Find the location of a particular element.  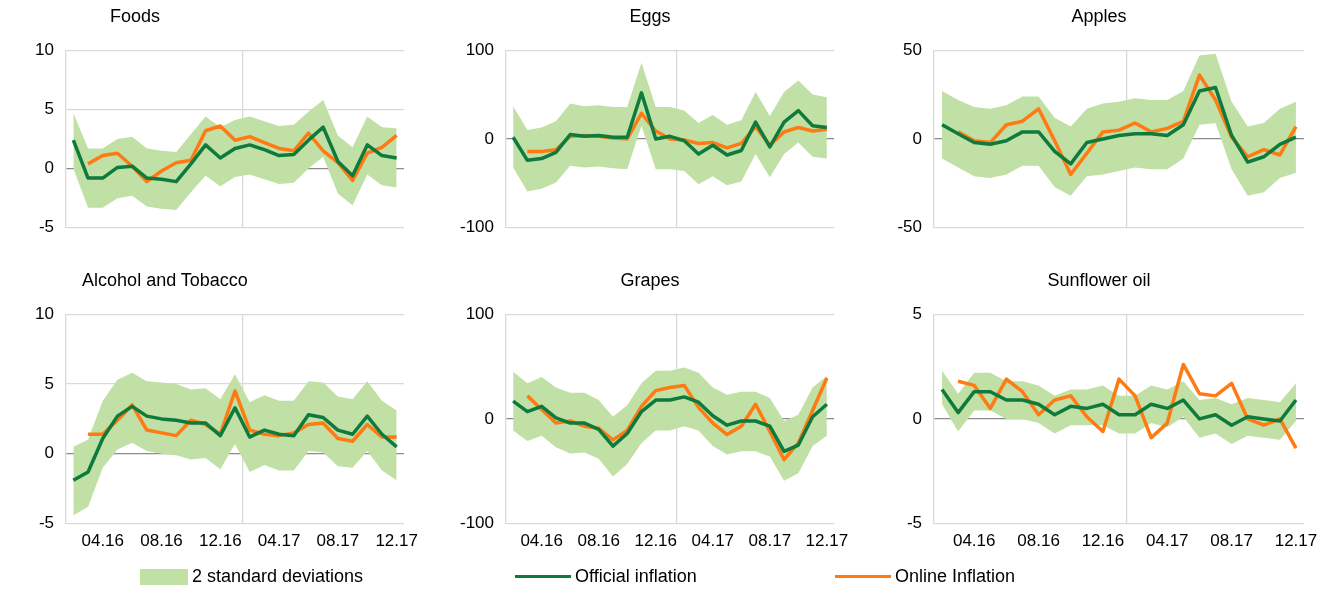

chart-title: Sunflower oil is located at coordinates (1099, 280).